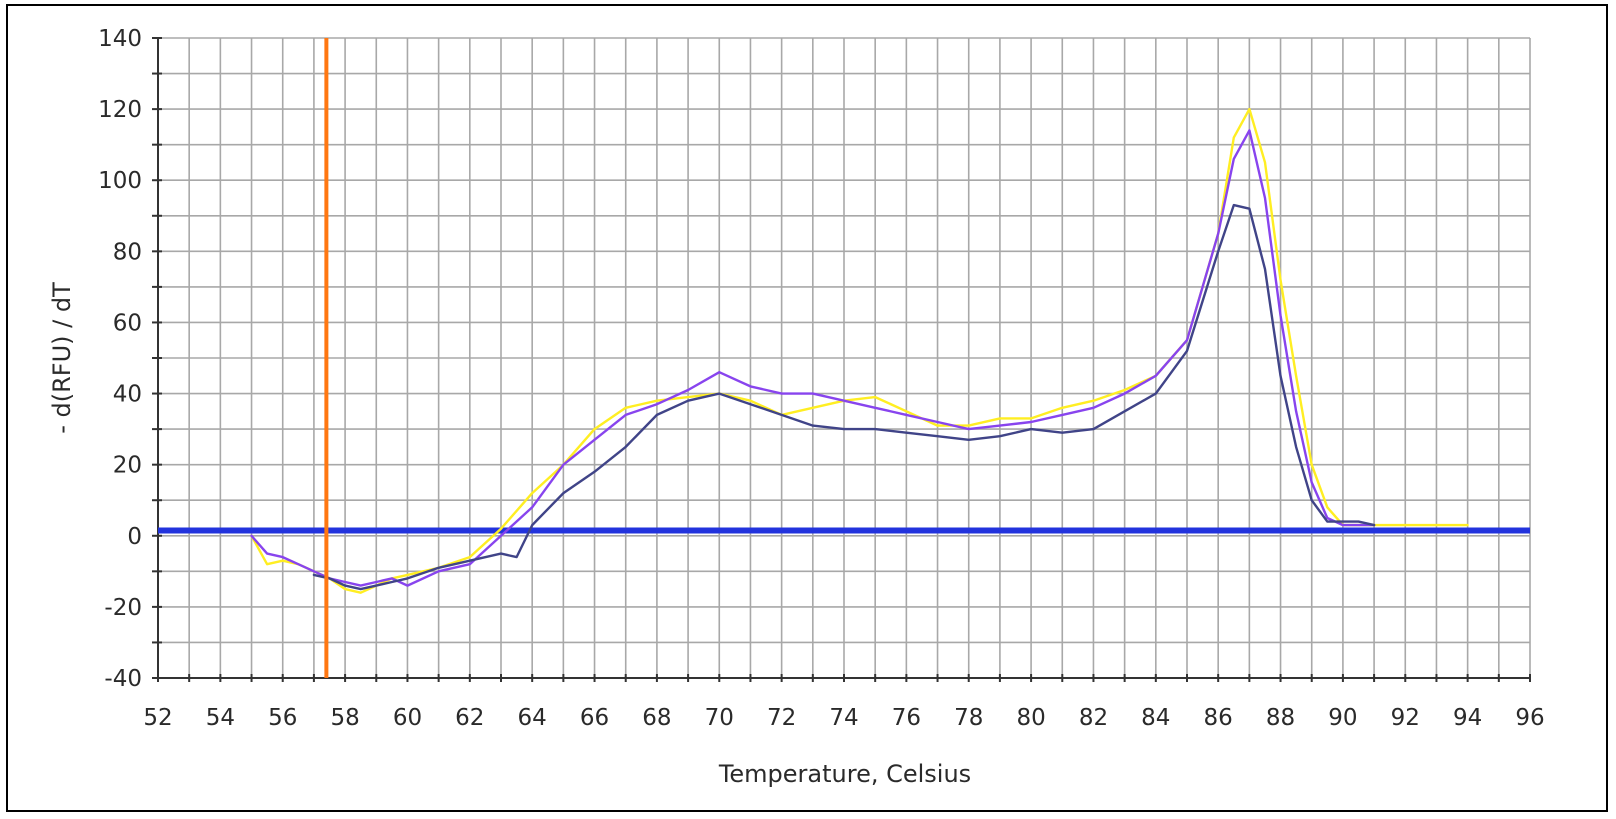  I want to click on y-tick-label: 80, so click(127, 252).